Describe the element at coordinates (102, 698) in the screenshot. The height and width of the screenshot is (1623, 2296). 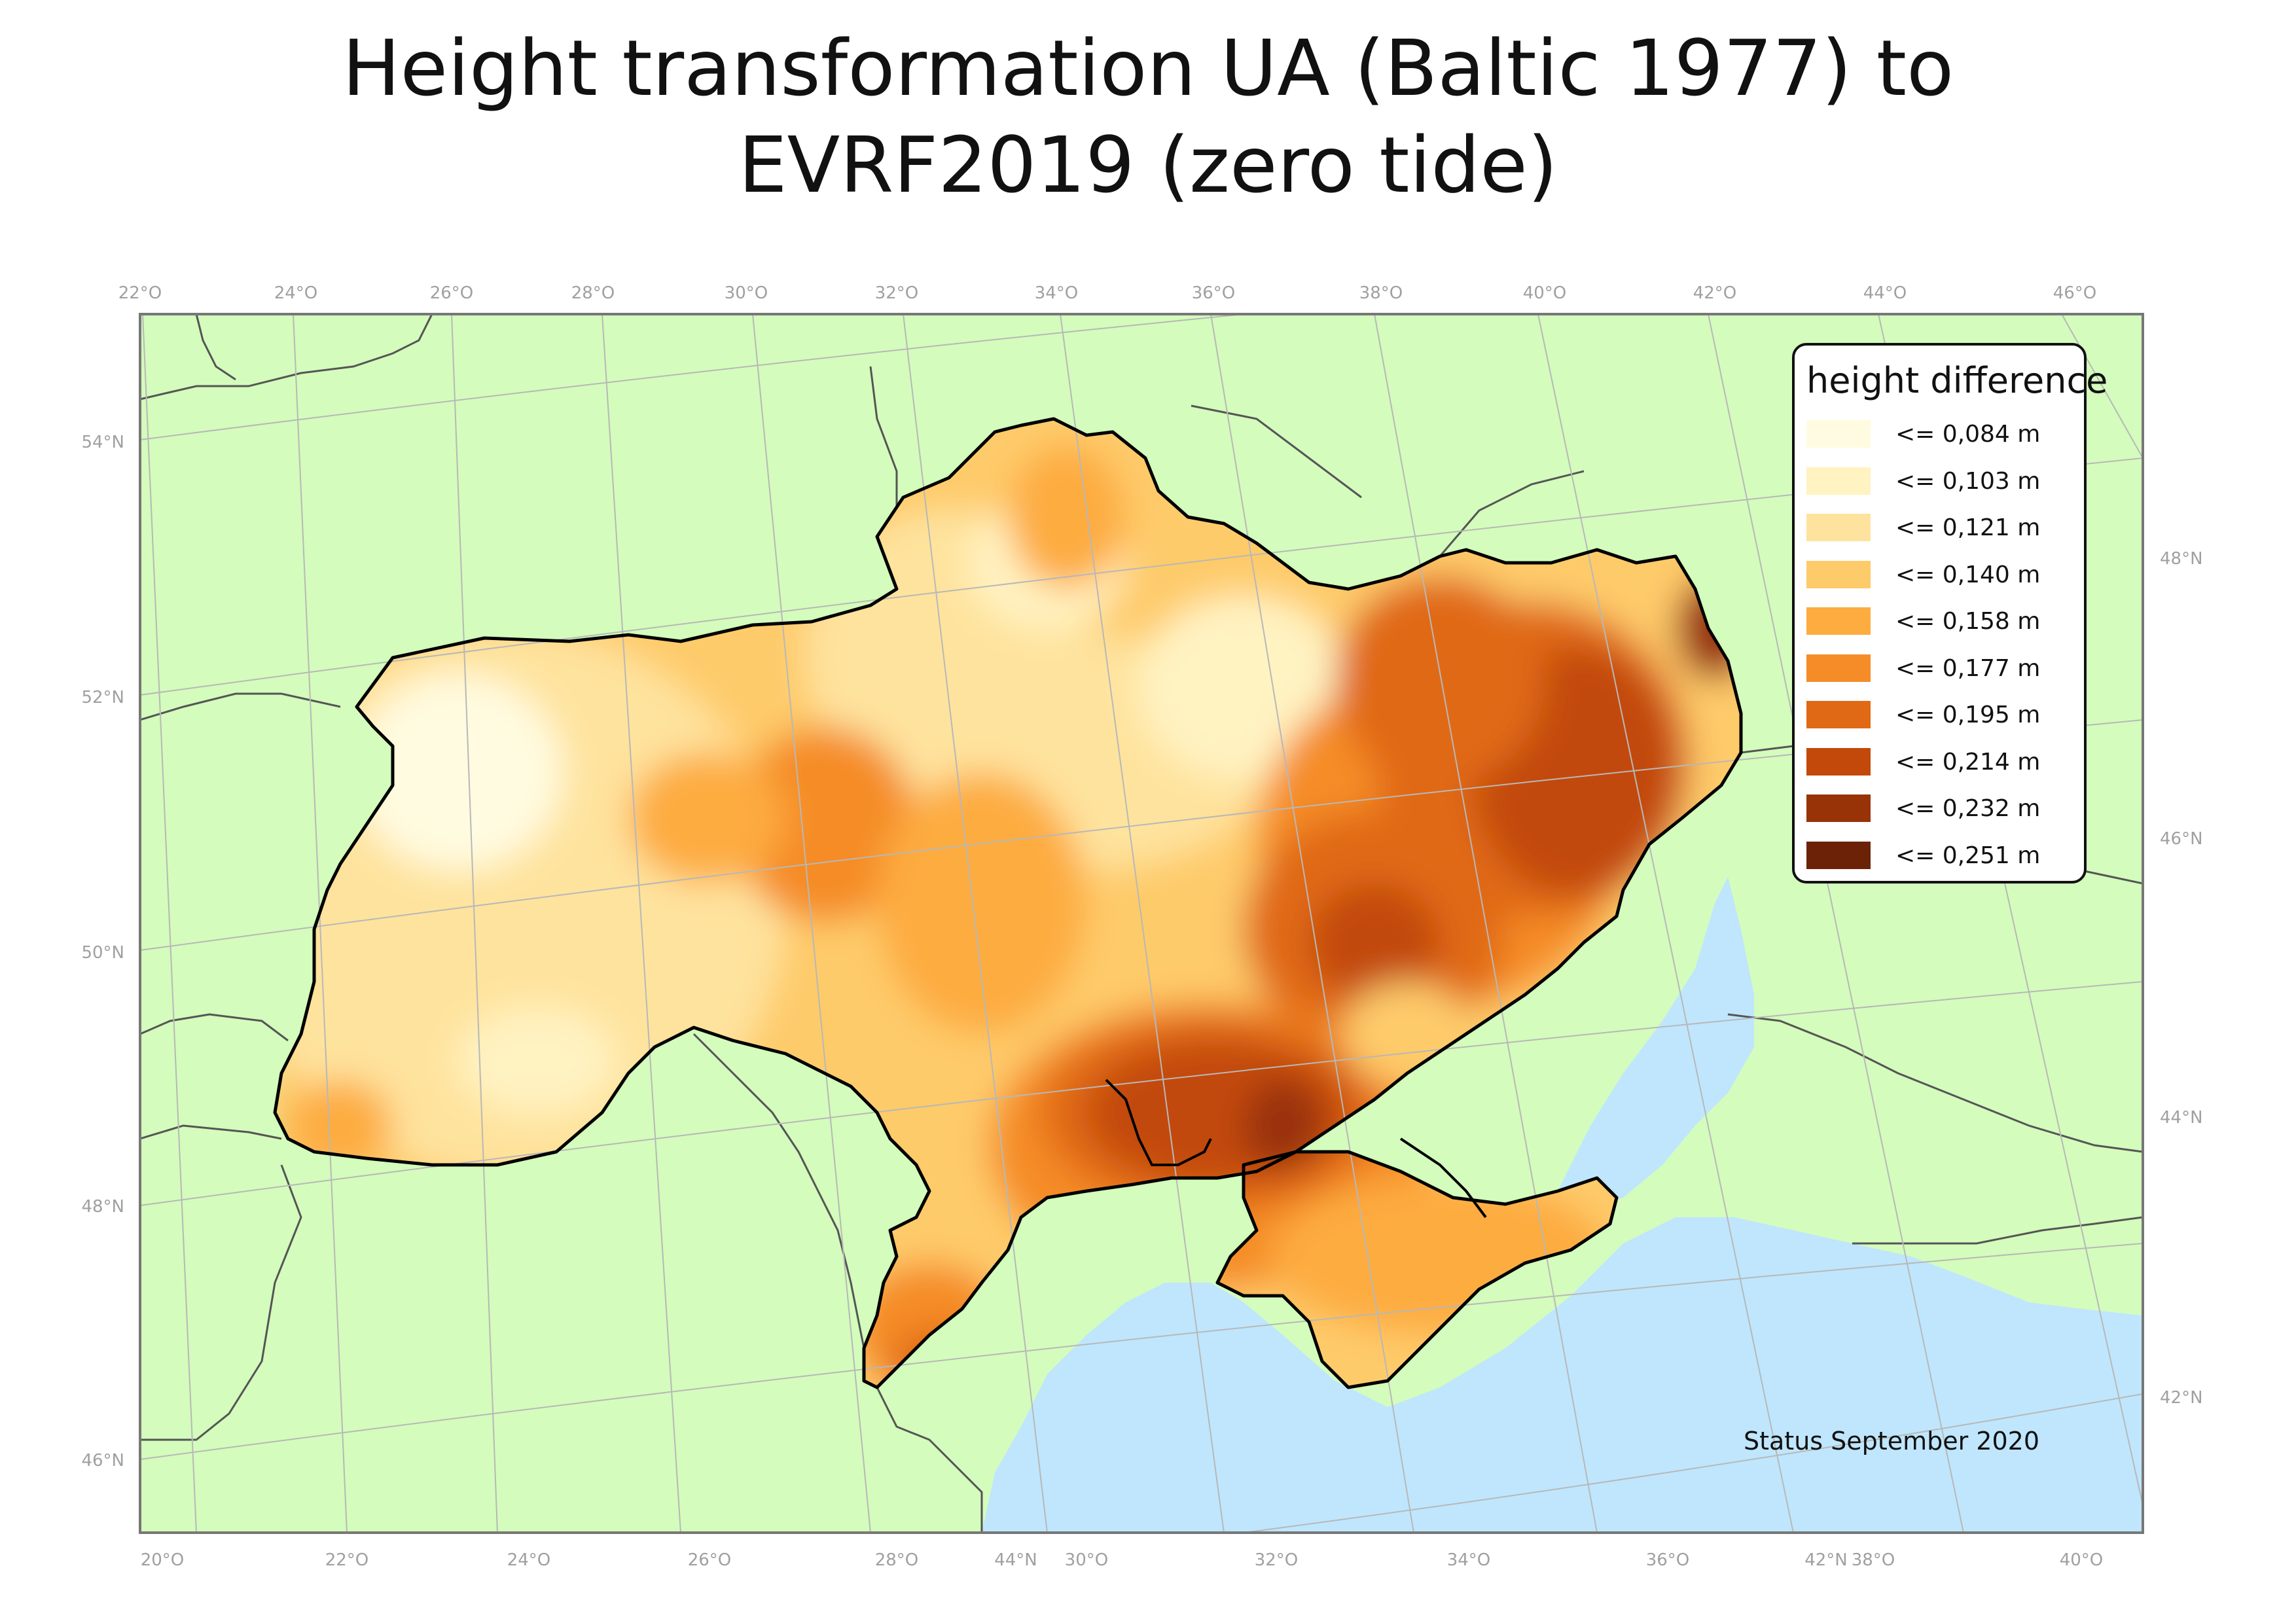
I see `graticule-label: 52°N` at that location.